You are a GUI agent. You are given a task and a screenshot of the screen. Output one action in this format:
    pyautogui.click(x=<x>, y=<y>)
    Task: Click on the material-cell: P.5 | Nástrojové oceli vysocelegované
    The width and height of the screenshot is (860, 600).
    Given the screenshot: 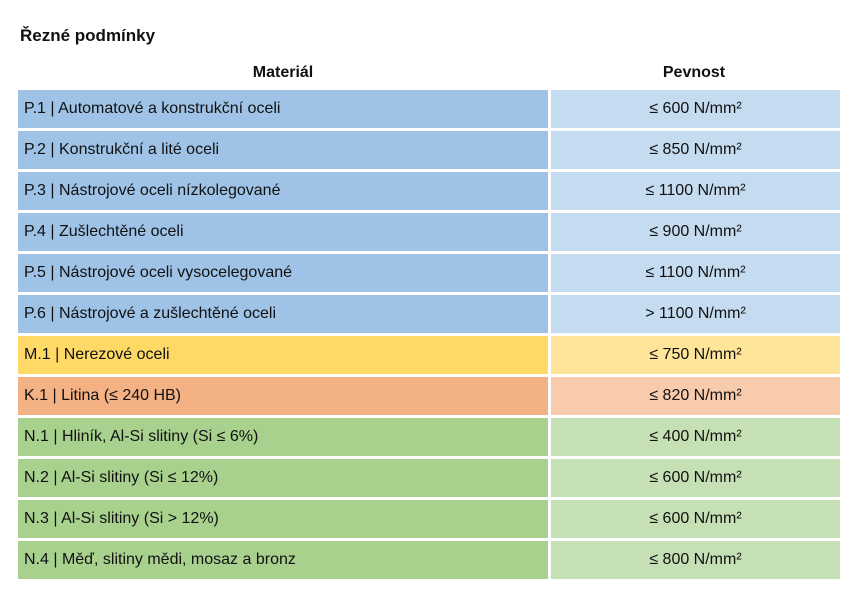 What is the action you would take?
    pyautogui.click(x=283, y=273)
    